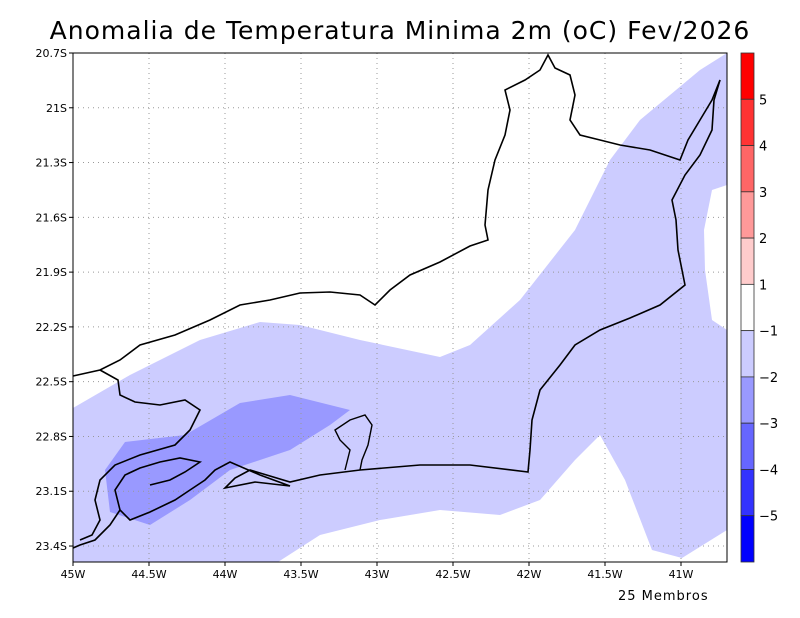 Image resolution: width=800 pixels, height=618 pixels. Describe the element at coordinates (768, 424) in the screenshot. I see `colorbar-label: −3` at that location.